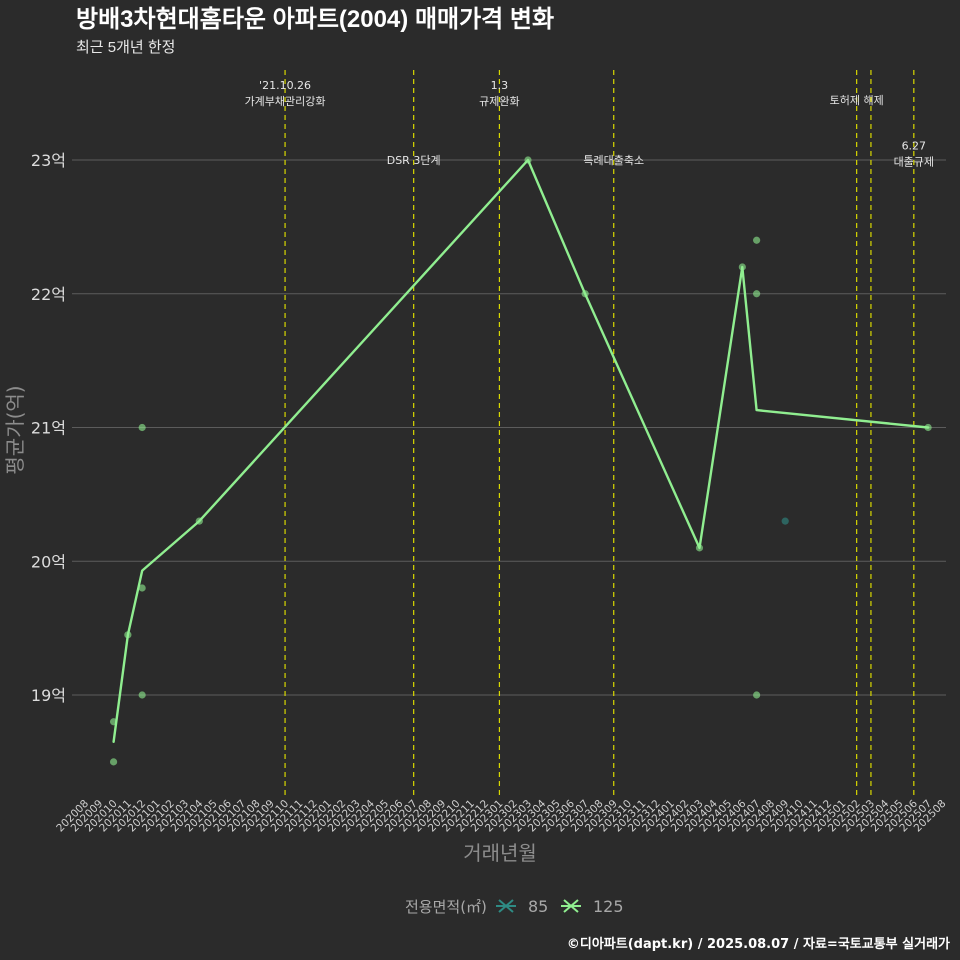 Image resolution: width=960 pixels, height=960 pixels. I want to click on y-tick-label: 19억, so click(48, 695).